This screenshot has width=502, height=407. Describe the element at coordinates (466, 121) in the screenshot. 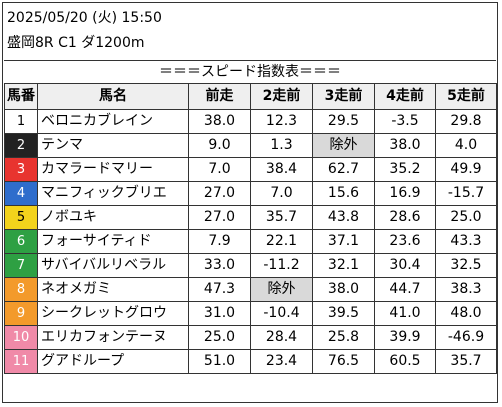

I see `speed-index-value: 29.8` at that location.